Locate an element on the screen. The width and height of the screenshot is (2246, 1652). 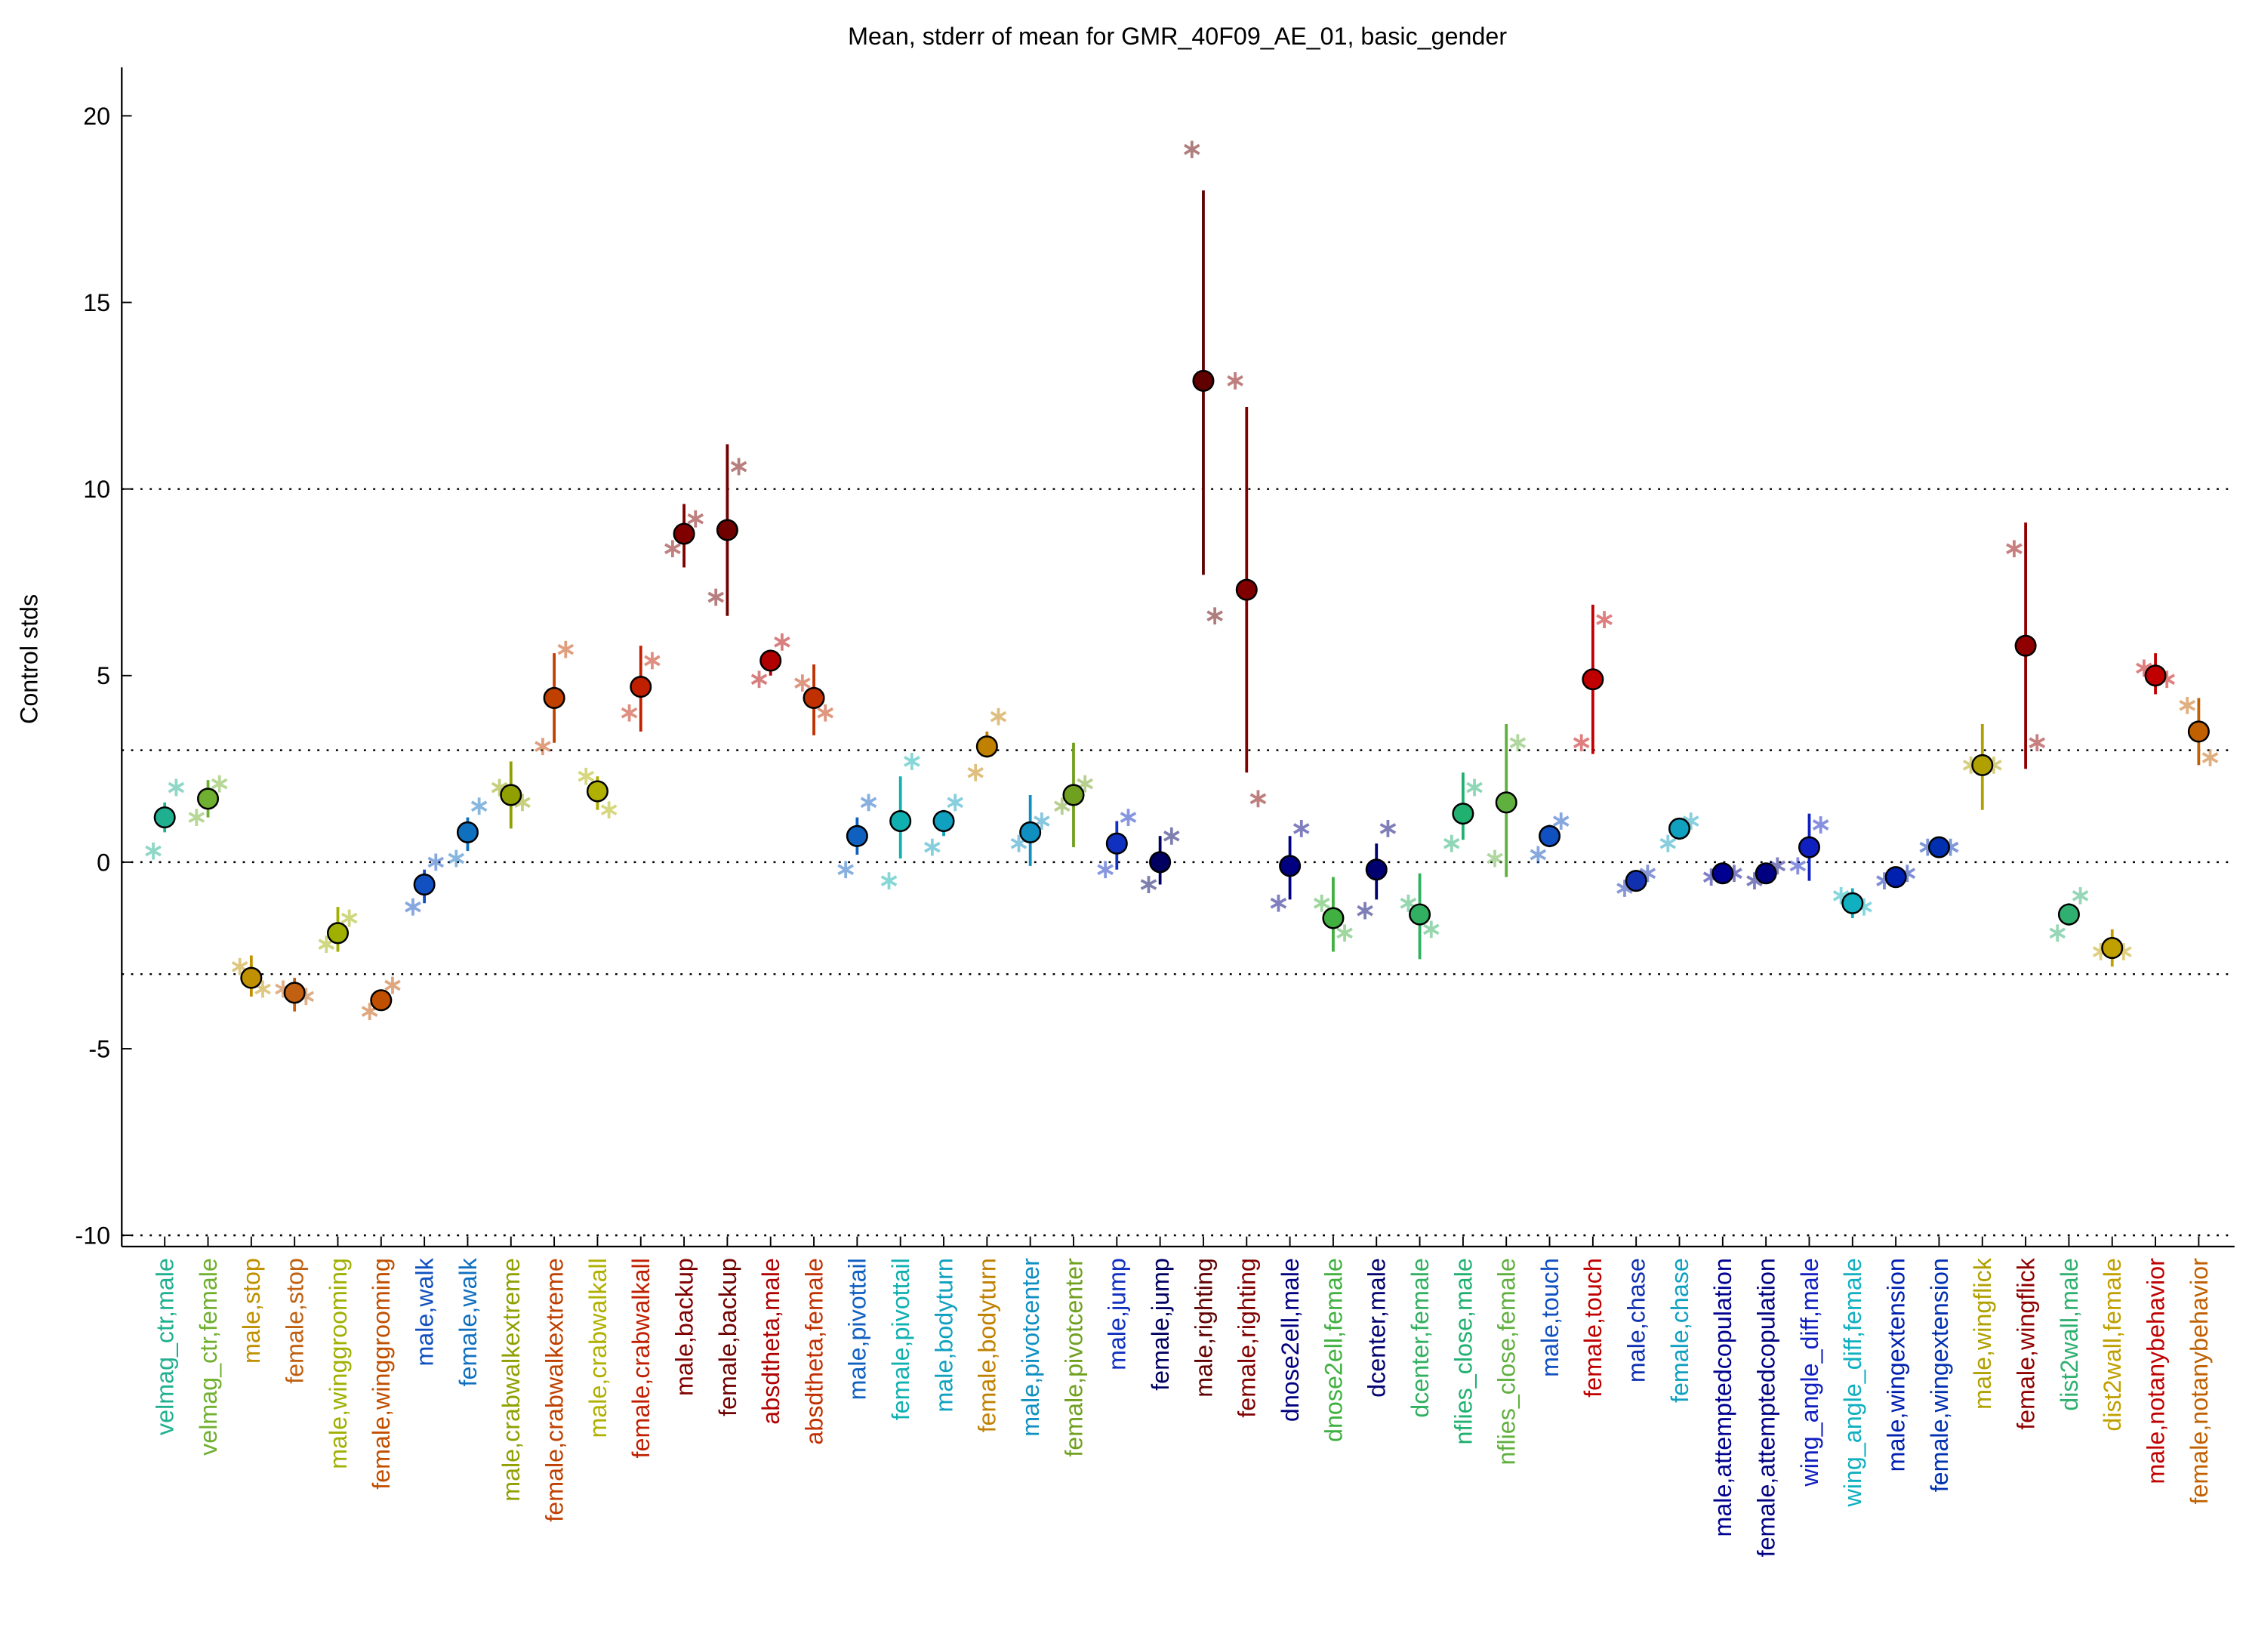
x-tick-label: absdtheta,male is located at coordinates (770, 1342).